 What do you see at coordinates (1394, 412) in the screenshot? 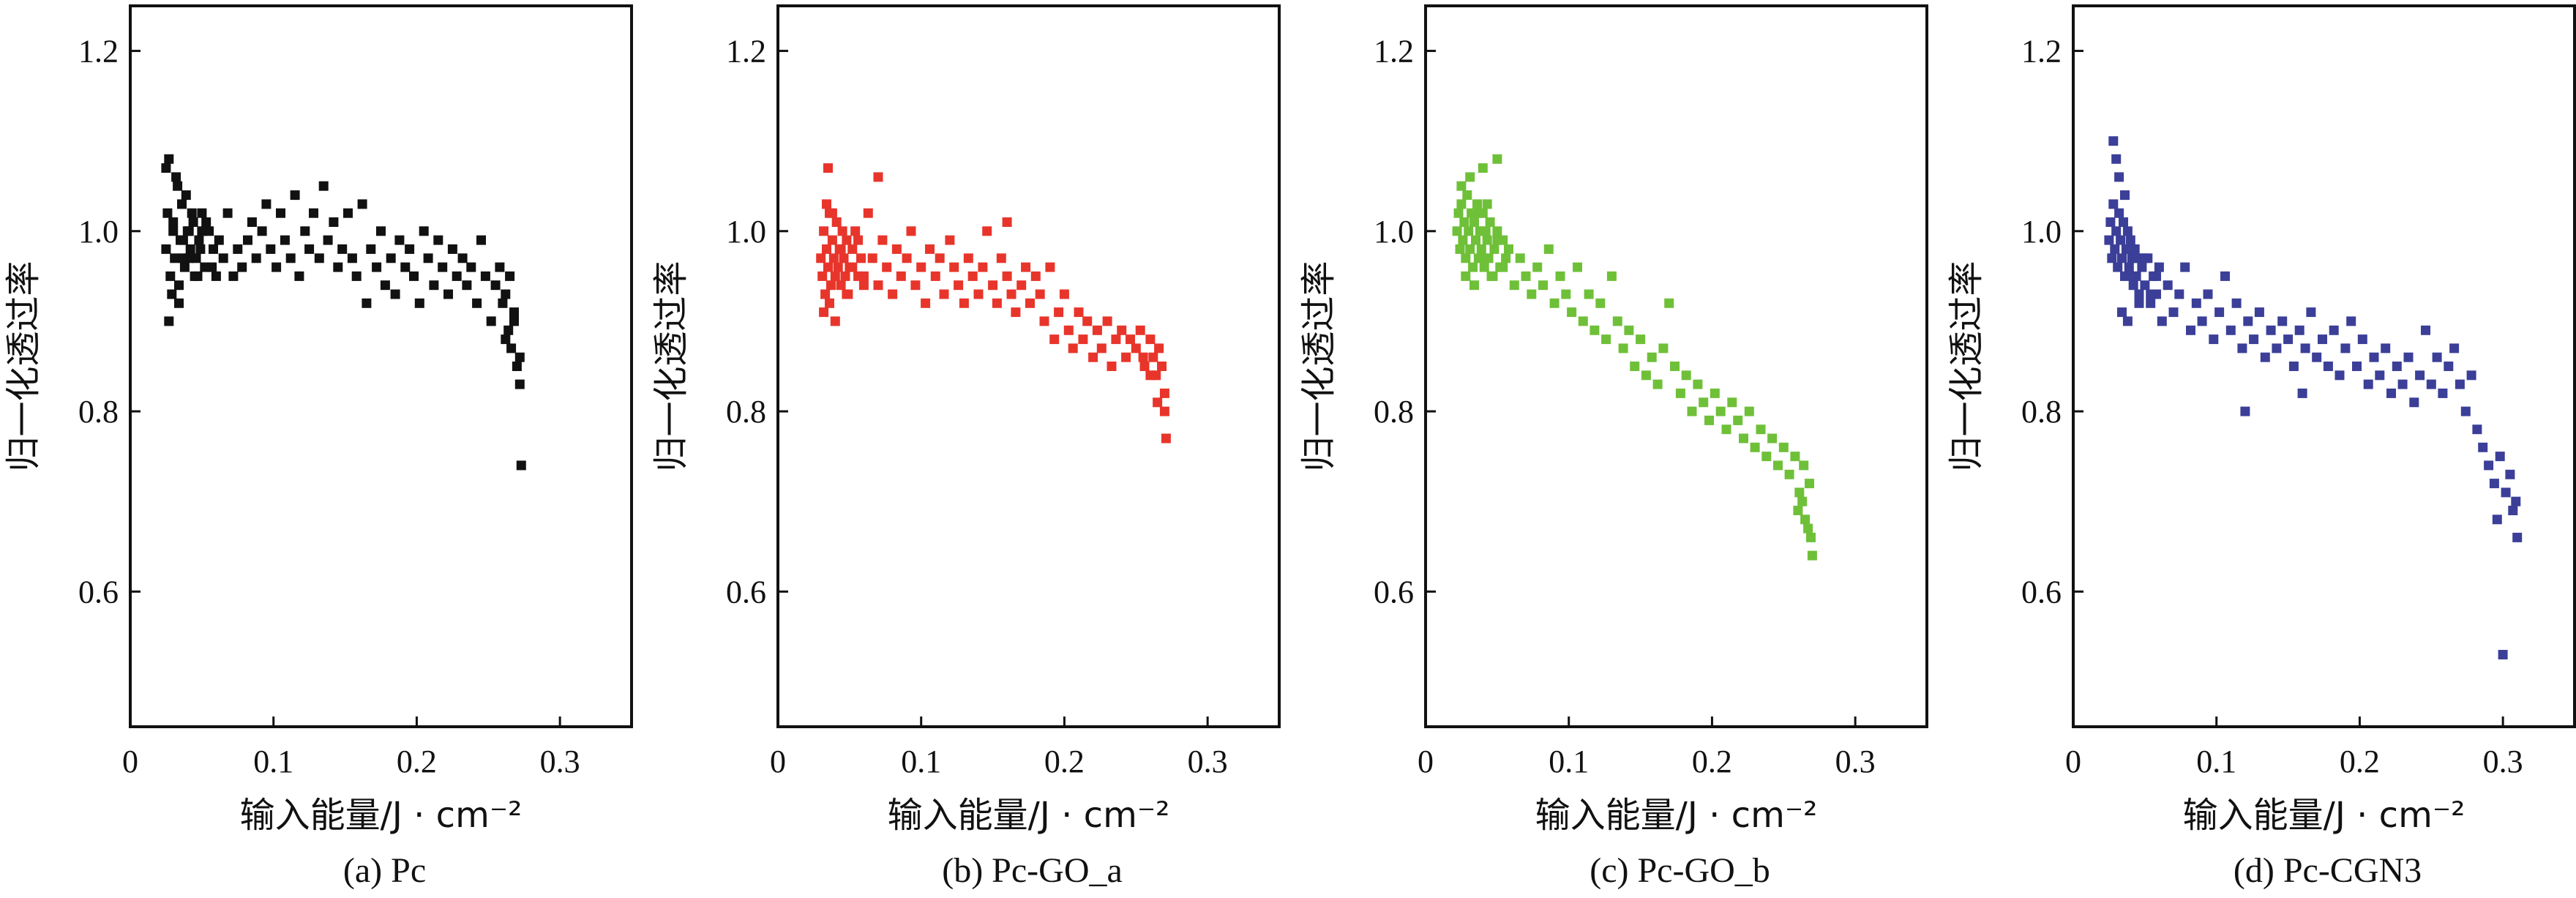
I see `y-tick-label: 0.8` at bounding box center [1394, 412].